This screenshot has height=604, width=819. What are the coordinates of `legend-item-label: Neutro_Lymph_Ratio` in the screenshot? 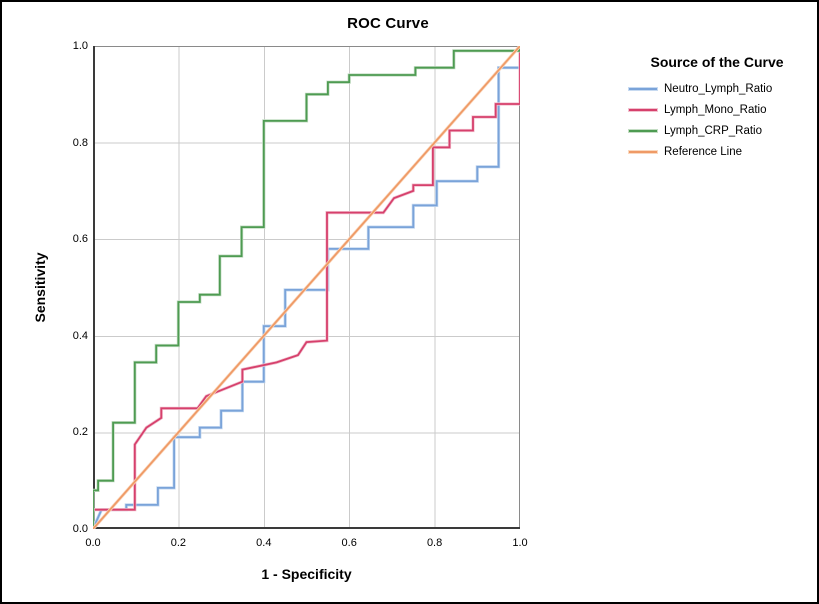 It's located at (718, 88).